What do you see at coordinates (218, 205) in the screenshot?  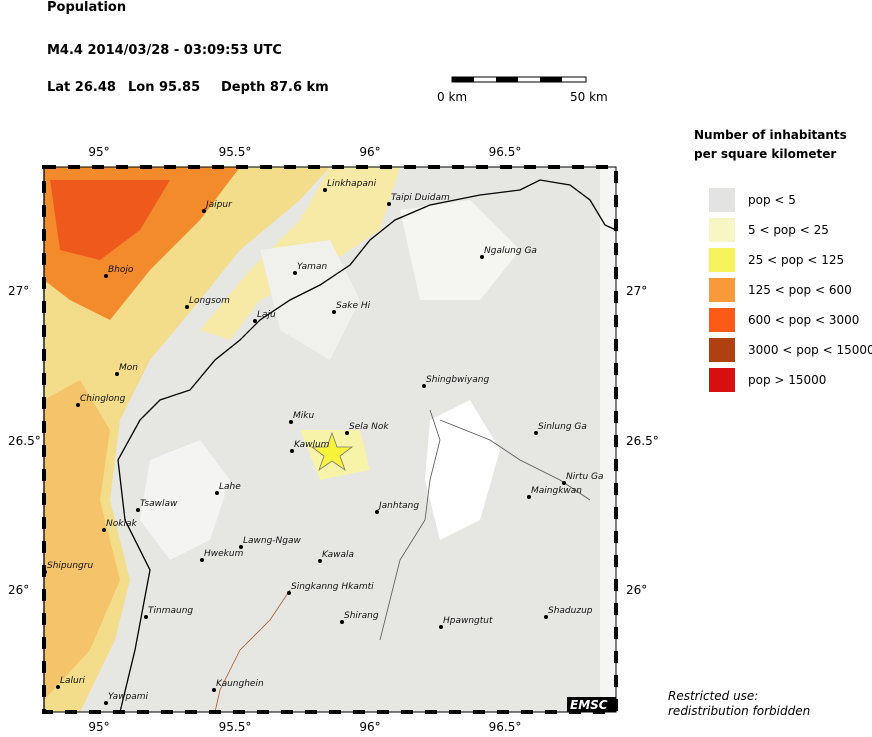 I see `city-label: Jaipur` at bounding box center [218, 205].